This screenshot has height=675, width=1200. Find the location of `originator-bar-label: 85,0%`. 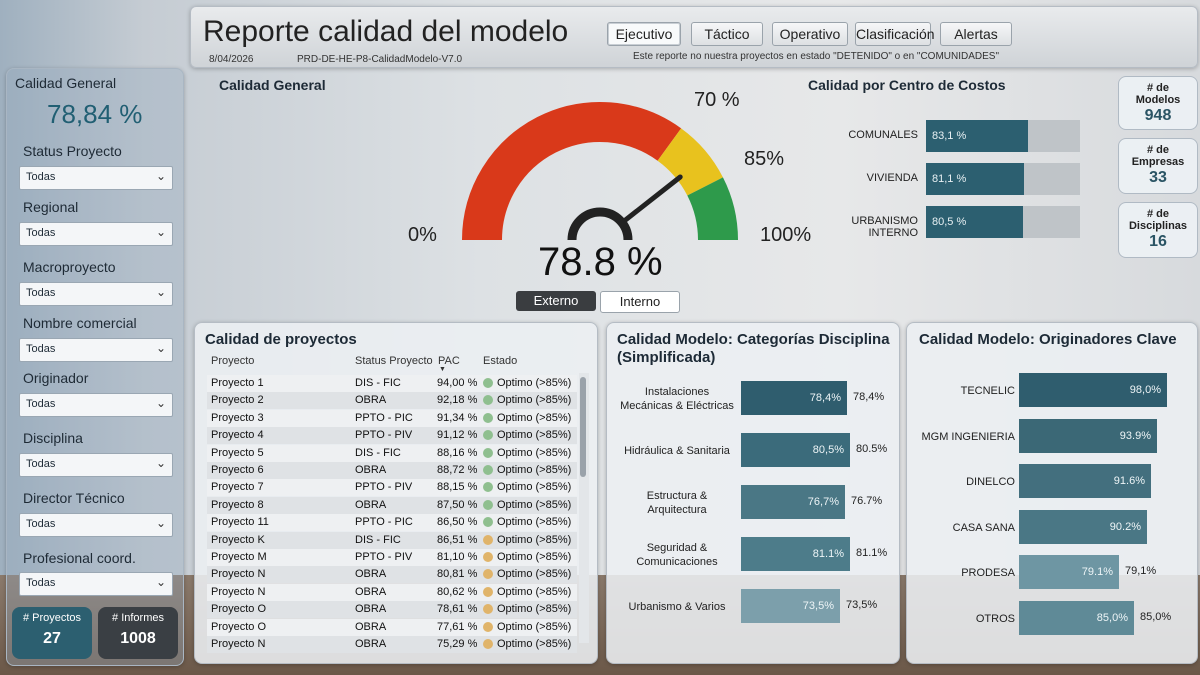

originator-bar-label: 85,0% is located at coordinates (1156, 616).